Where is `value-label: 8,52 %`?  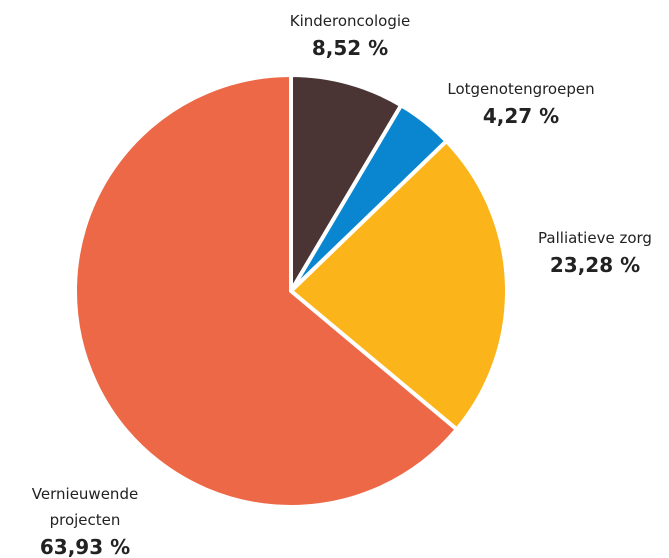
value-label: 8,52 % is located at coordinates (350, 48).